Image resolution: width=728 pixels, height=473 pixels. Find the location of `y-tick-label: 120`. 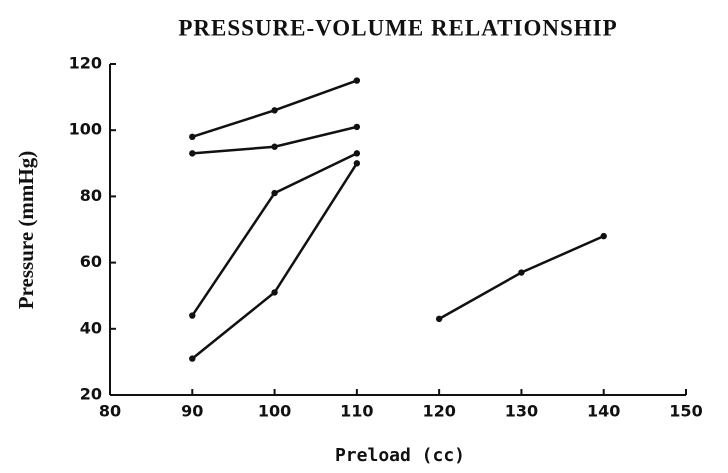

y-tick-label: 120 is located at coordinates (85, 63).